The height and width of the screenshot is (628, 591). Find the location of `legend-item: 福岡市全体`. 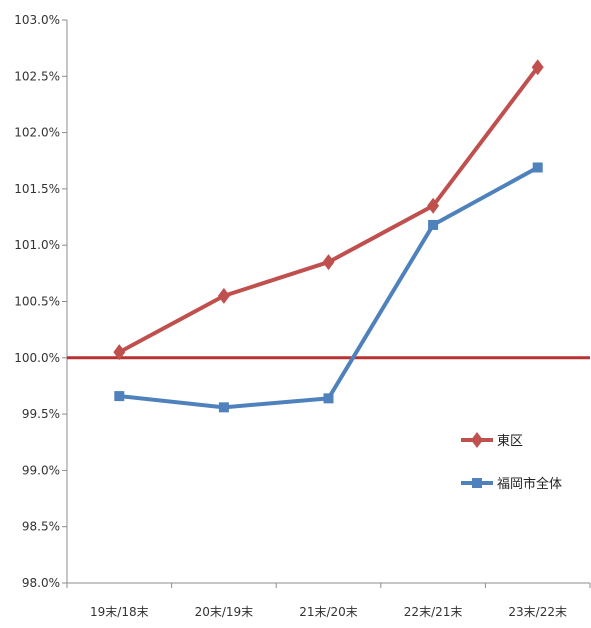

legend-item: 福岡市全体 is located at coordinates (511, 484).